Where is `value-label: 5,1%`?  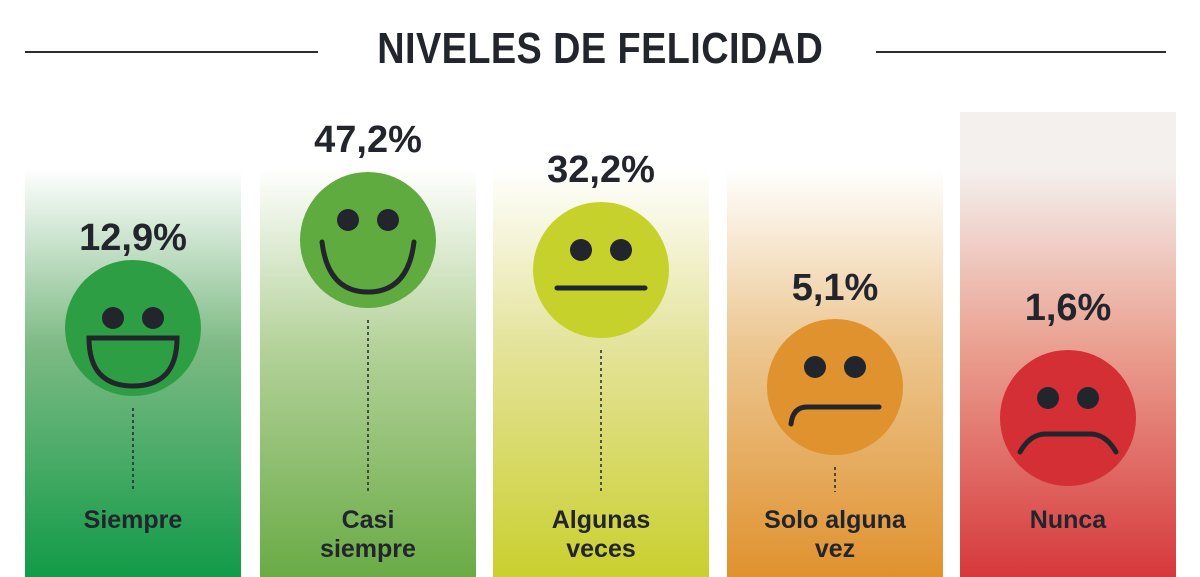
value-label: 5,1% is located at coordinates (835, 288).